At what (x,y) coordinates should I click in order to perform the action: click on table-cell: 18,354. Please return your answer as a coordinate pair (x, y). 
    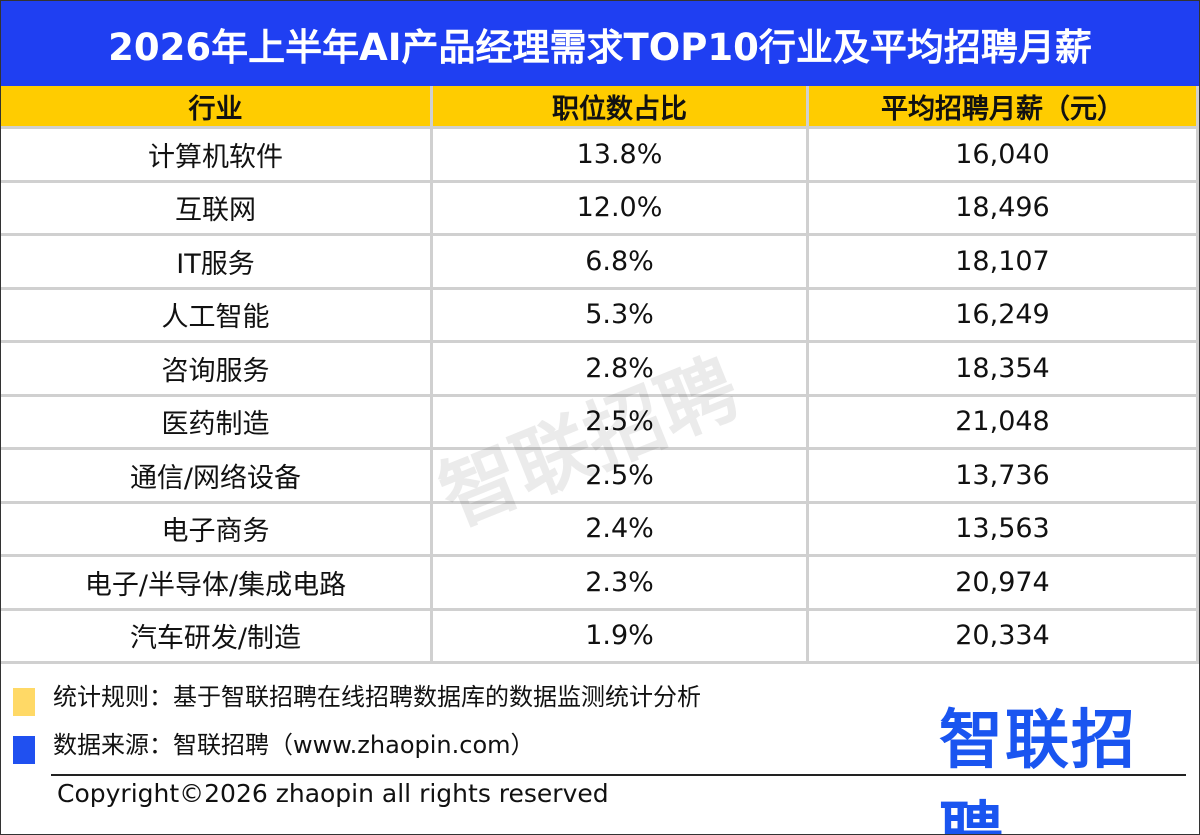
    Looking at the image, I should click on (1004, 370).